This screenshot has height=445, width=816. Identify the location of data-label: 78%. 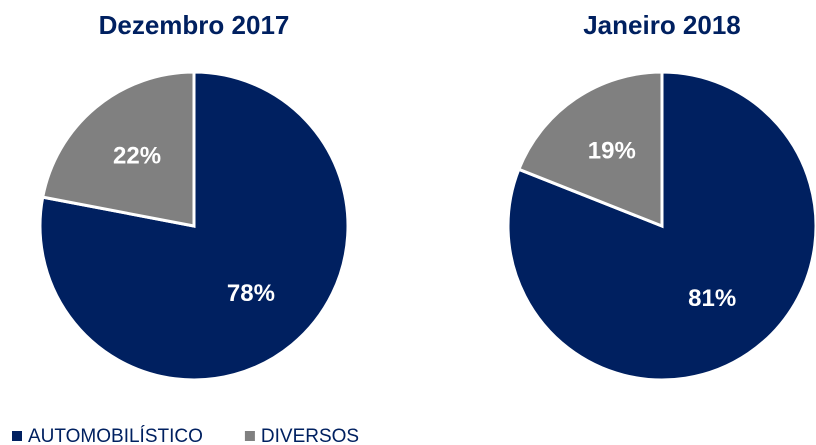
(251, 293).